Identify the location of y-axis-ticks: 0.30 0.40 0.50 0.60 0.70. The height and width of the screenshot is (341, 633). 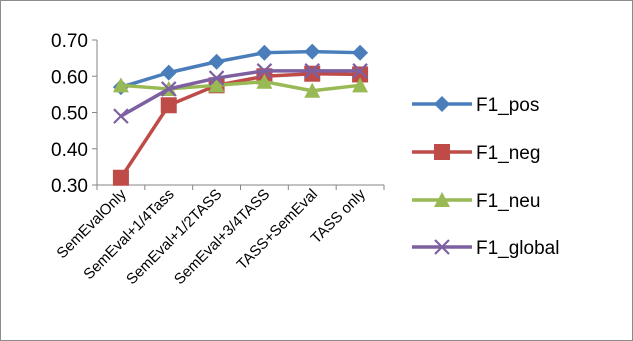
(74, 114).